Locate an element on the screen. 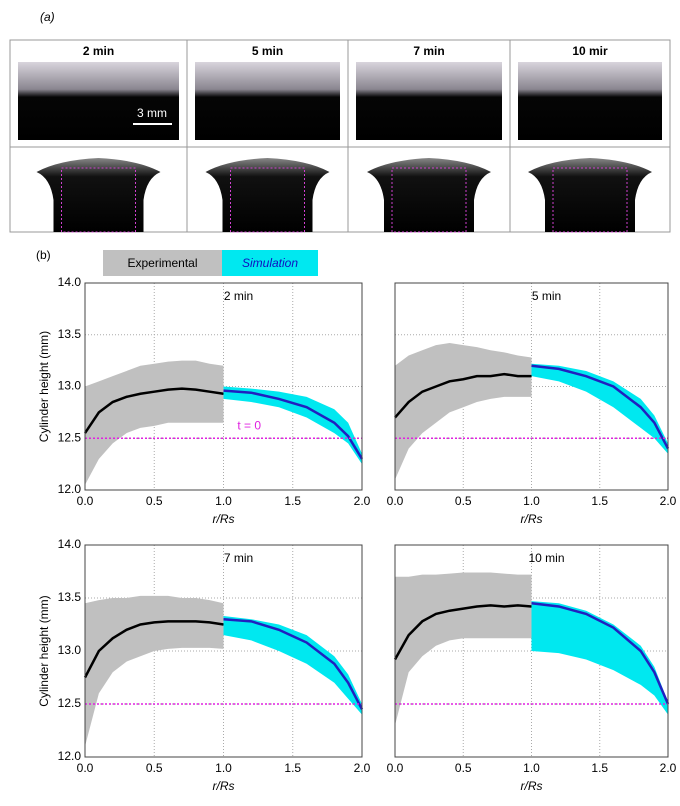 The image size is (680, 806). time-label: 2 min is located at coordinates (98, 51).